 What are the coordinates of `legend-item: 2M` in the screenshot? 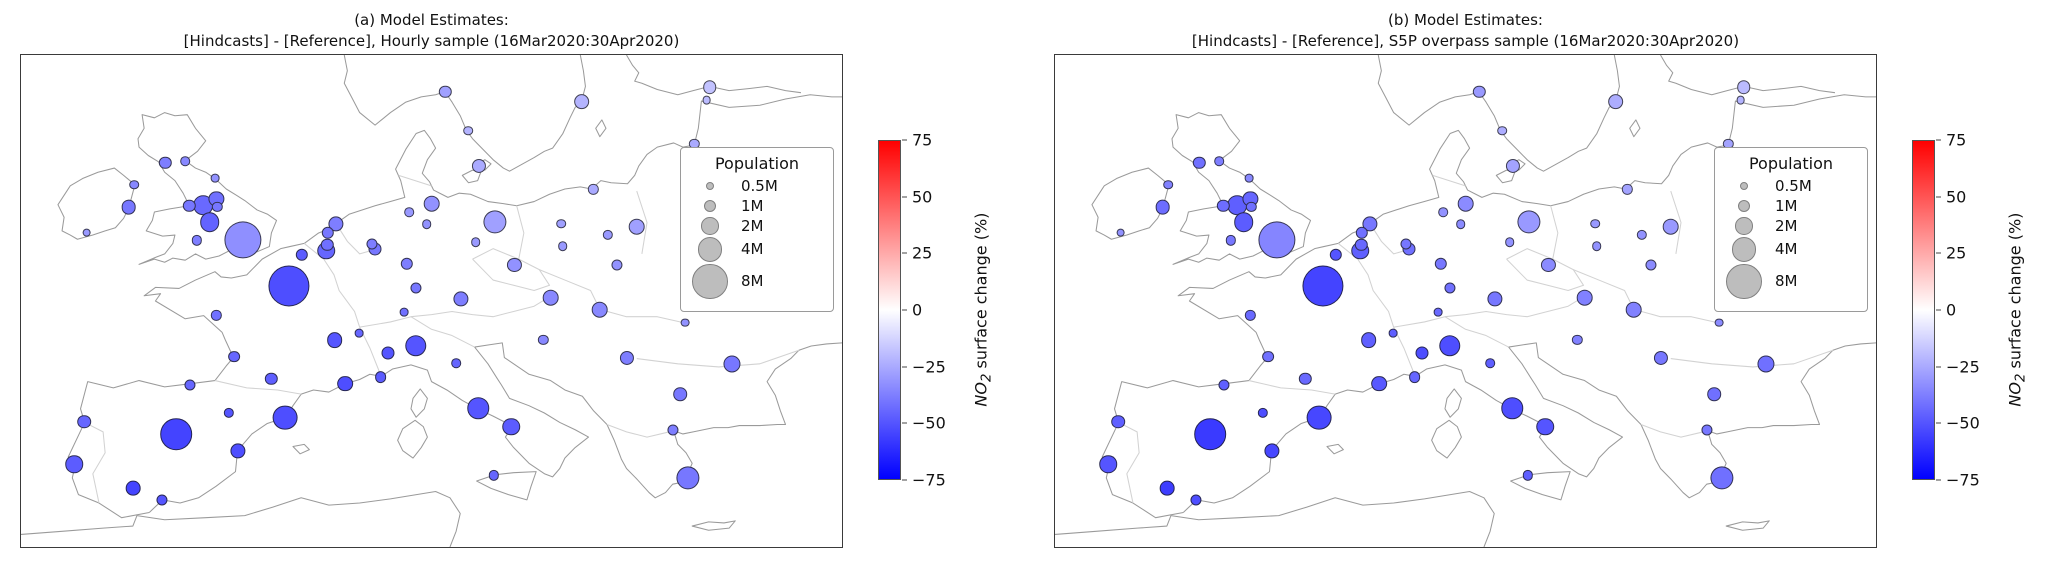 It's located at (757, 226).